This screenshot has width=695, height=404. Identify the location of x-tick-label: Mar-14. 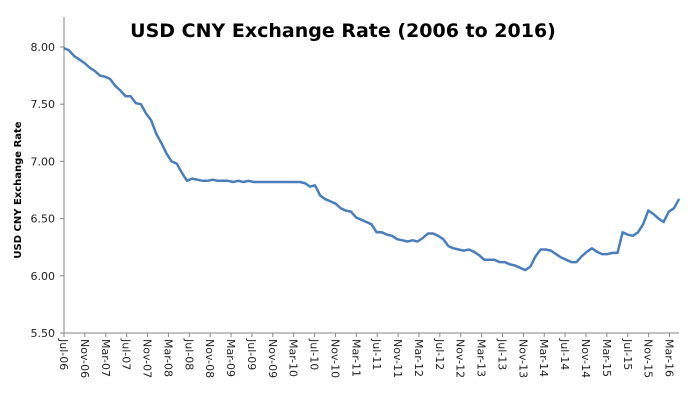
(543, 358).